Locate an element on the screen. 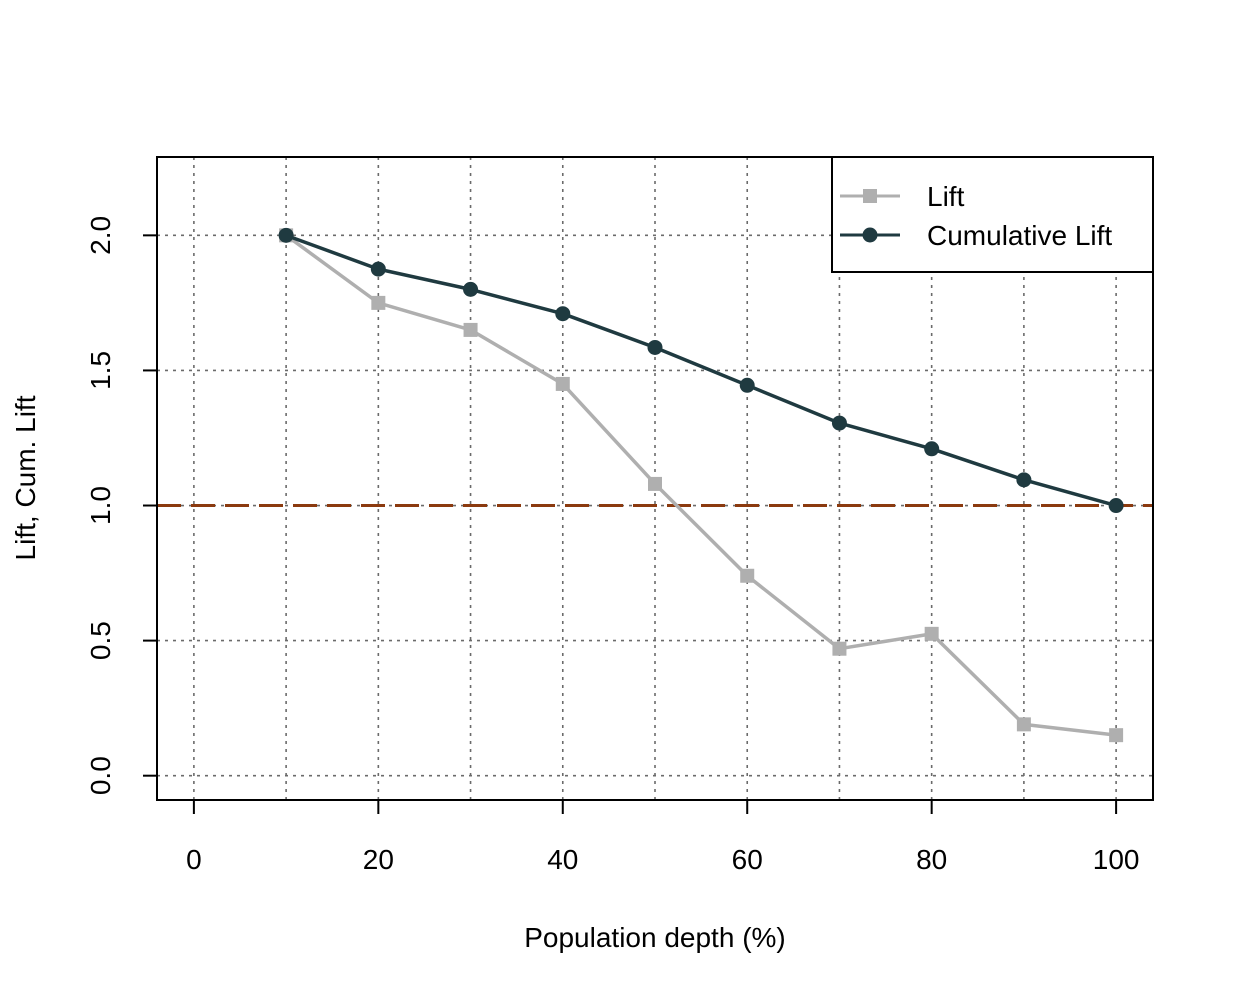  x-tick-label: 60 is located at coordinates (747, 859).